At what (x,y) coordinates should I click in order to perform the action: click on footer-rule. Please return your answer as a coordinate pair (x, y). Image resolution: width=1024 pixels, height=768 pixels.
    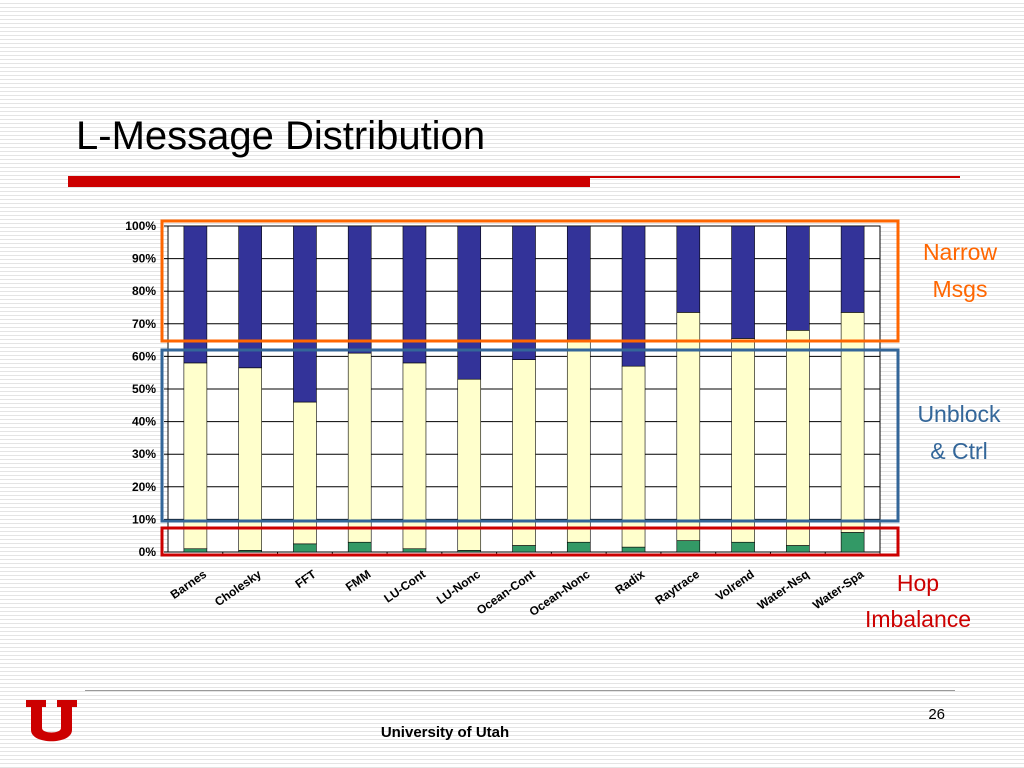
    Looking at the image, I should click on (520, 690).